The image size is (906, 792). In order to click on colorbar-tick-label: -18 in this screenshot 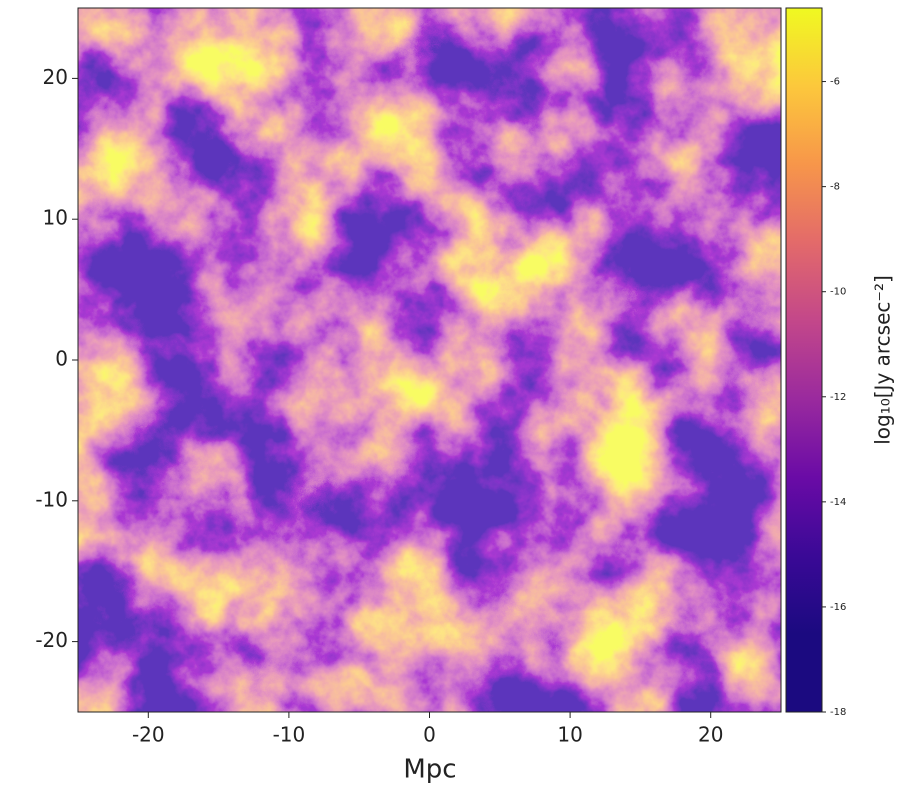, I will do `click(838, 712)`.